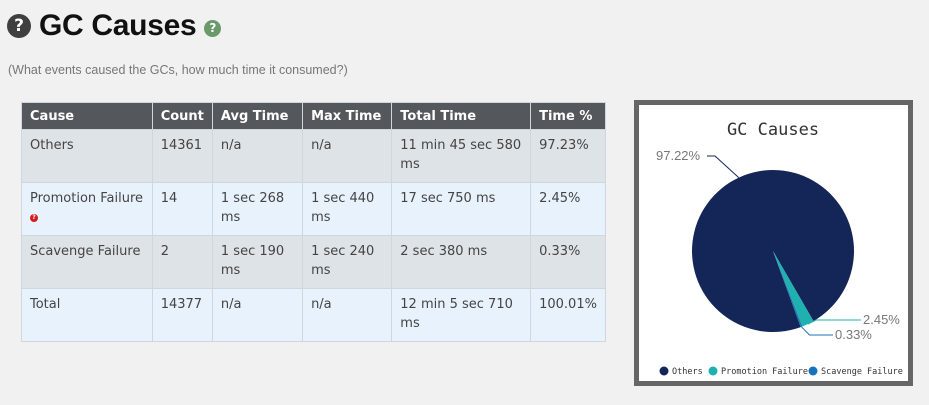 The height and width of the screenshot is (405, 929). Describe the element at coordinates (347, 116) in the screenshot. I see `column-header-max-time: Max Time` at that location.